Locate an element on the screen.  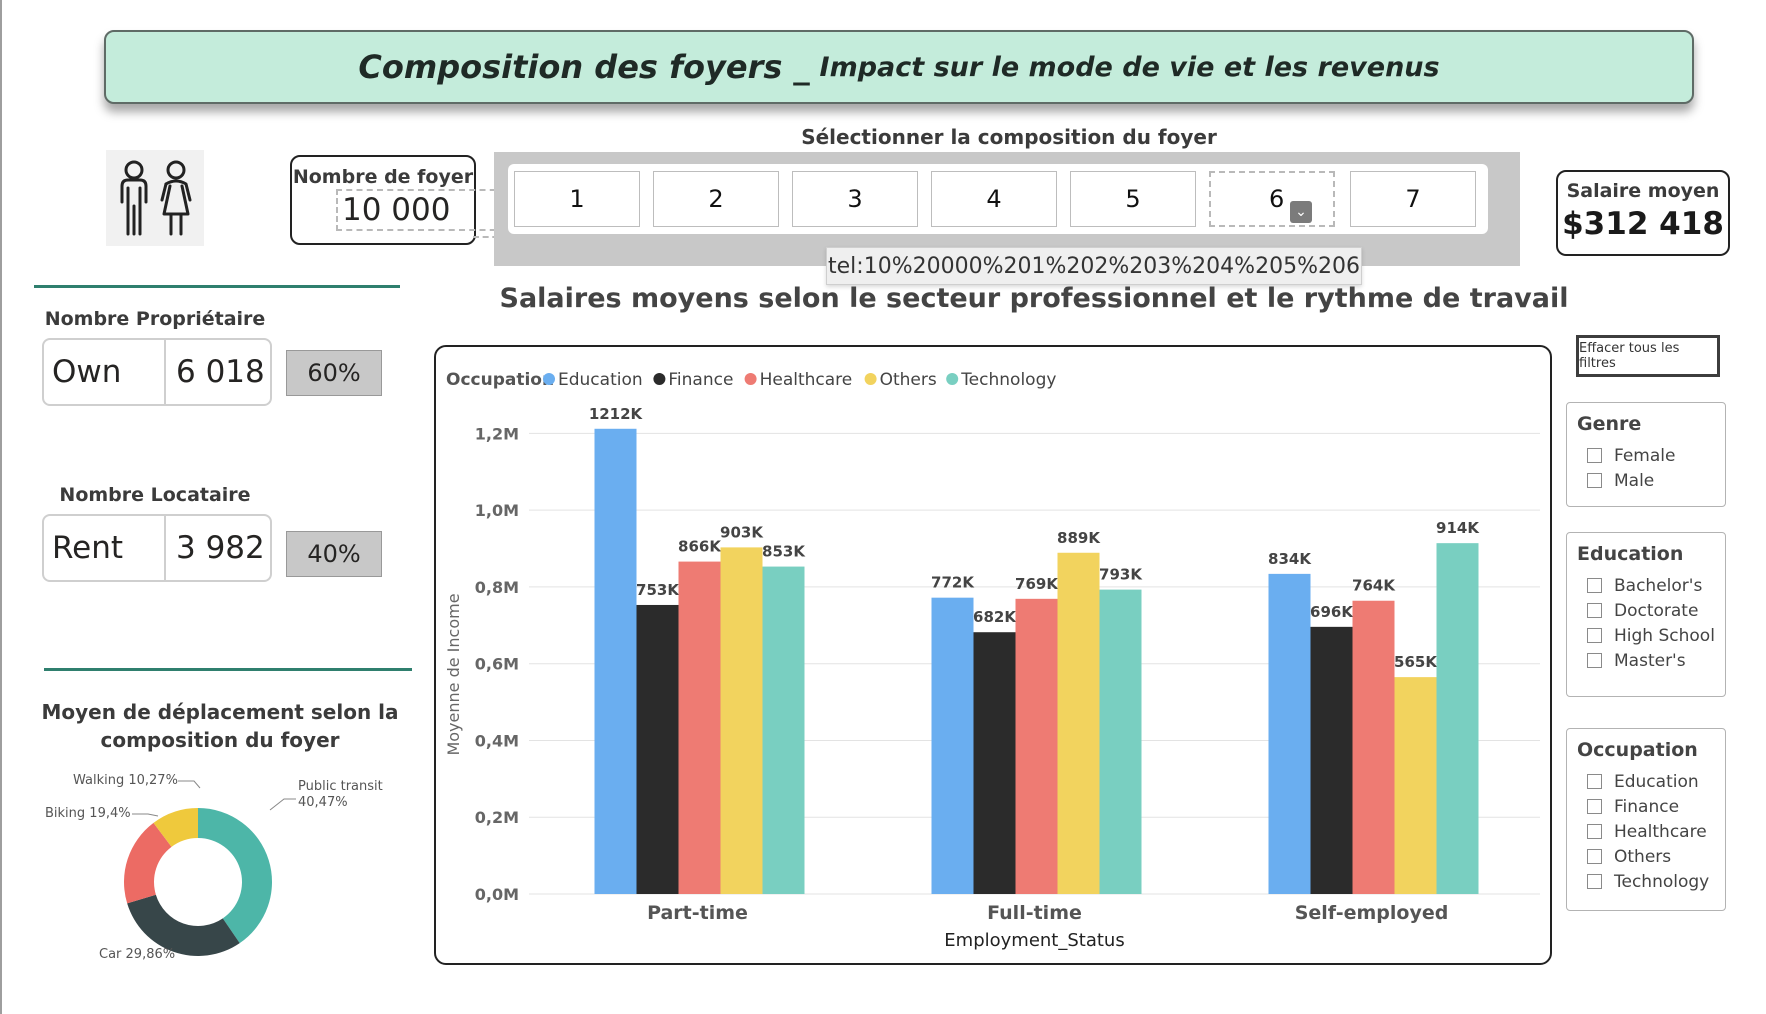
legend-marker-technology is located at coordinates (952, 379).